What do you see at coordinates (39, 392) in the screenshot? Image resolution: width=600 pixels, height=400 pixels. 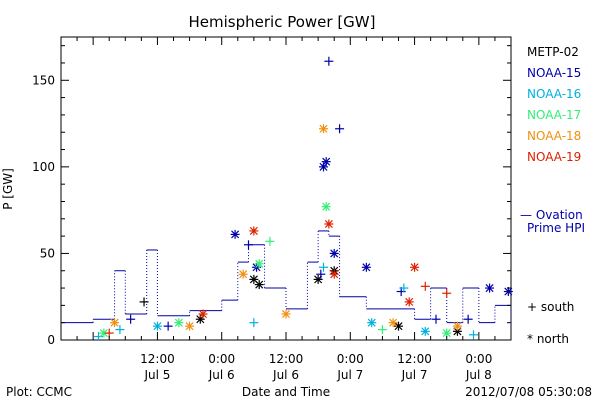 I see `footer-source: Plot: CCMC` at bounding box center [39, 392].